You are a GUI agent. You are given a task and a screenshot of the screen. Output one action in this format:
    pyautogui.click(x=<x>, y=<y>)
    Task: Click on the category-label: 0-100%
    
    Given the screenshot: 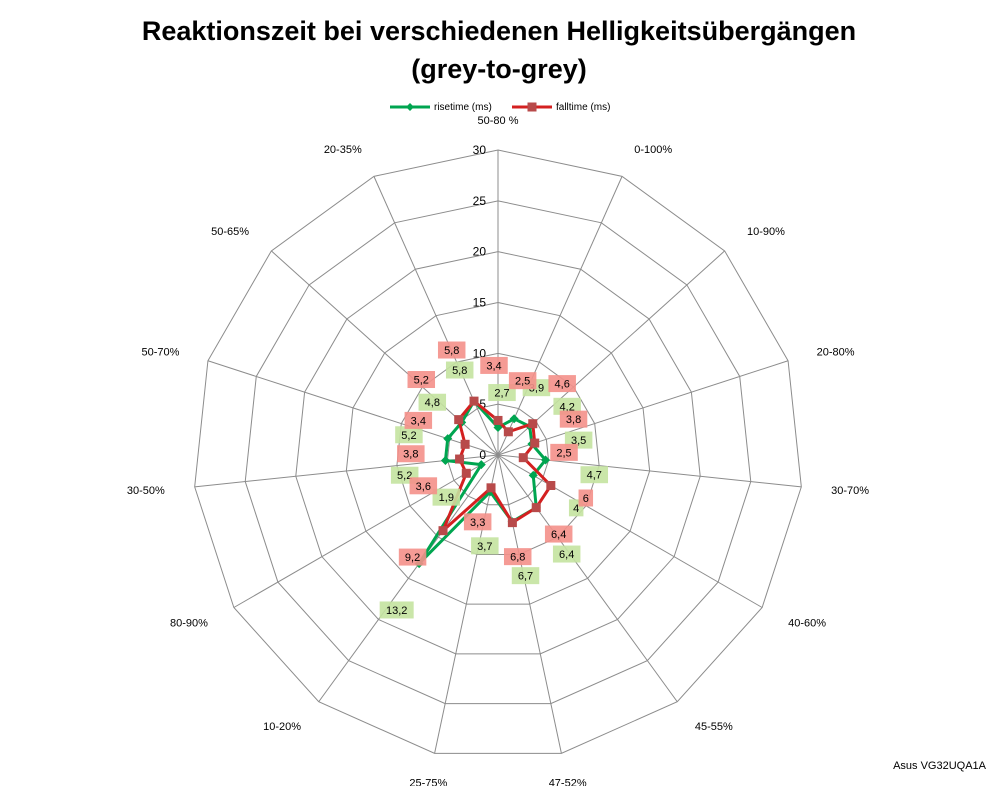 What is the action you would take?
    pyautogui.click(x=653, y=150)
    